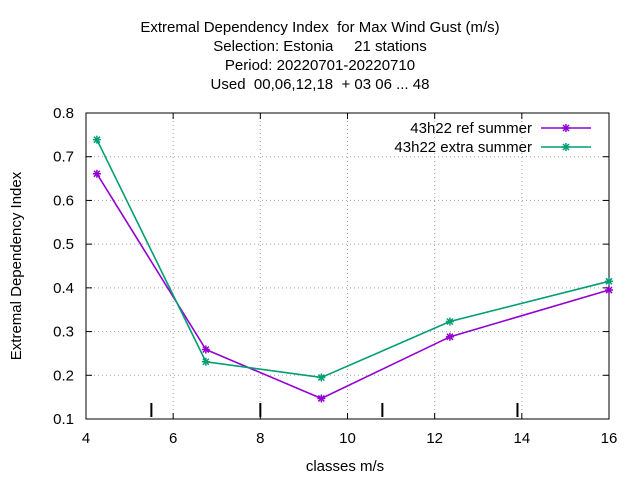 This screenshot has height=480, width=640. I want to click on x-axis-label: classes m/s, so click(345, 466).